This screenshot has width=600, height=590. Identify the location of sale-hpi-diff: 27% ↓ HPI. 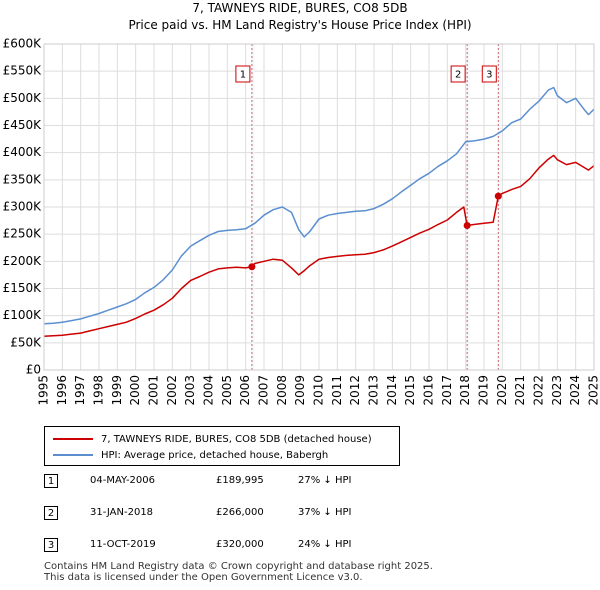
(325, 480).